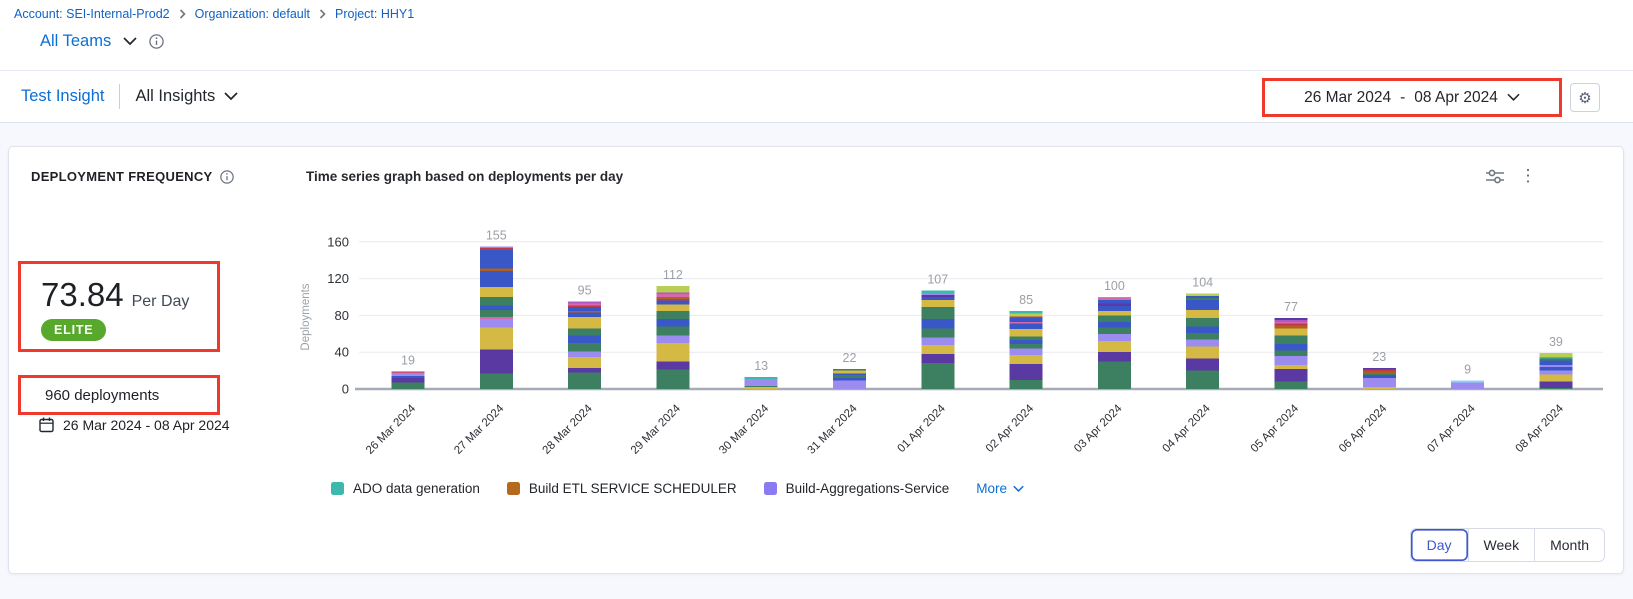  Describe the element at coordinates (673, 275) in the screenshot. I see `svg-text: 112` at that location.